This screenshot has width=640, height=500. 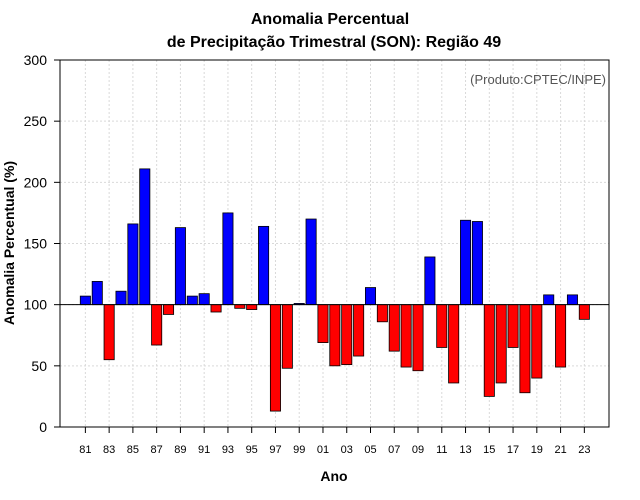 I want to click on y-axis-ticks: 0 50 100 150 200 250 300, so click(x=42, y=243).